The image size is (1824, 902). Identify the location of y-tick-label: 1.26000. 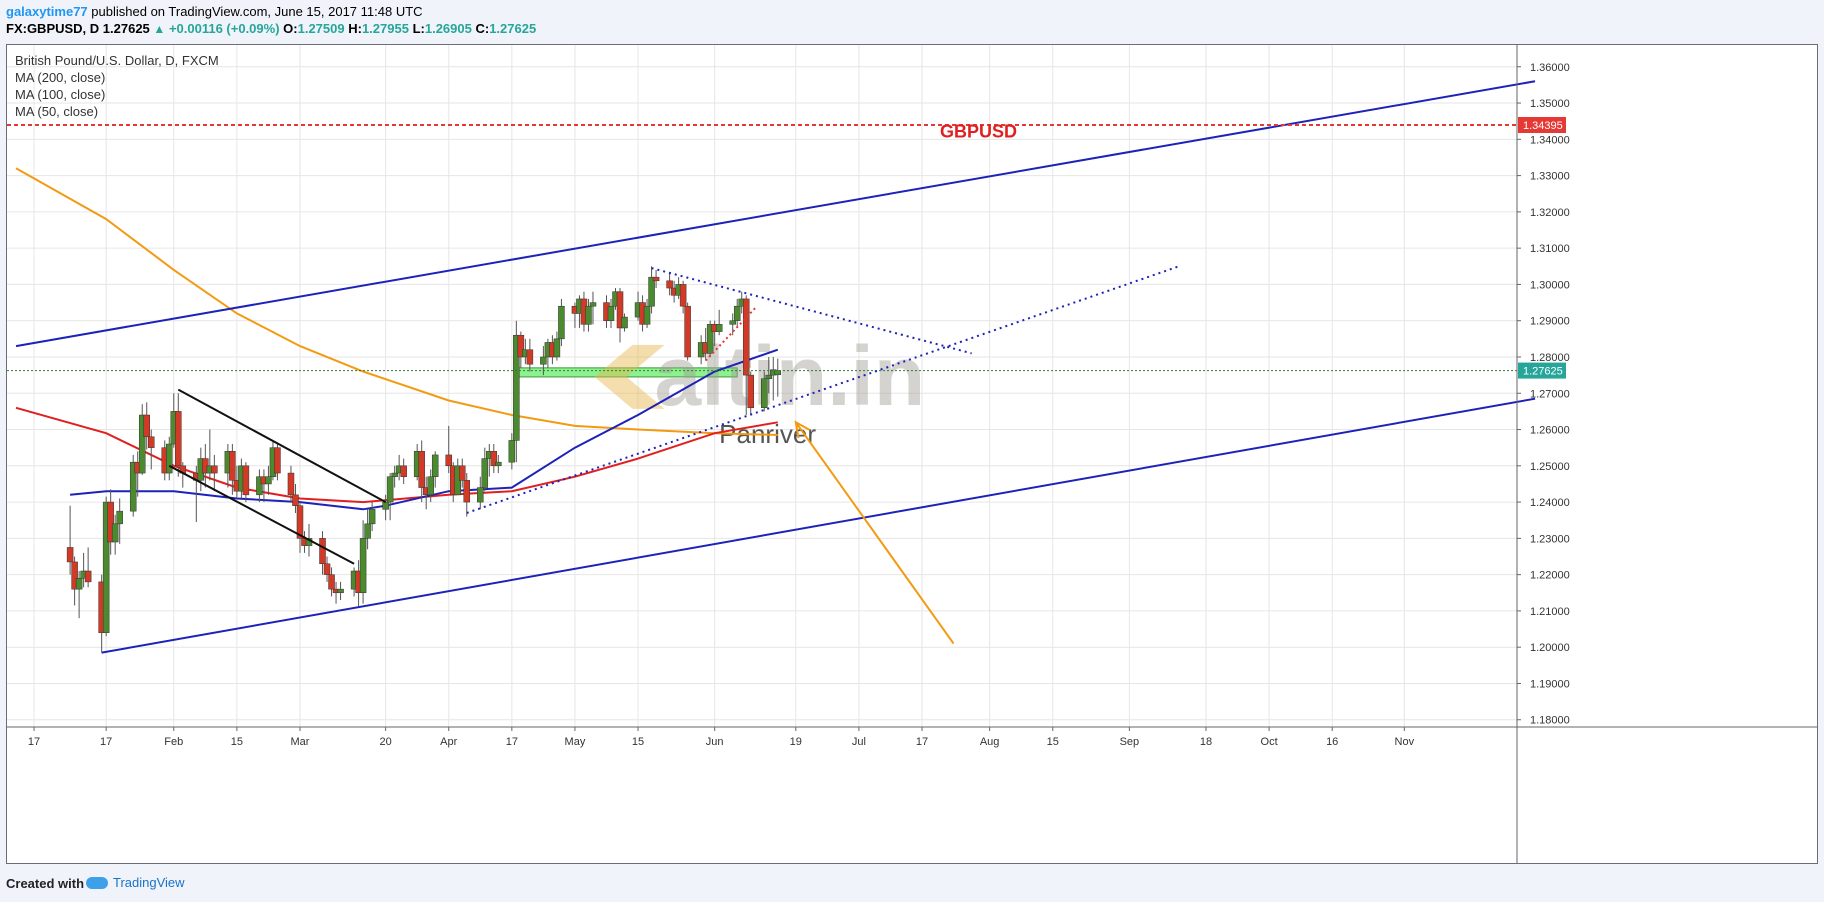
(1550, 431).